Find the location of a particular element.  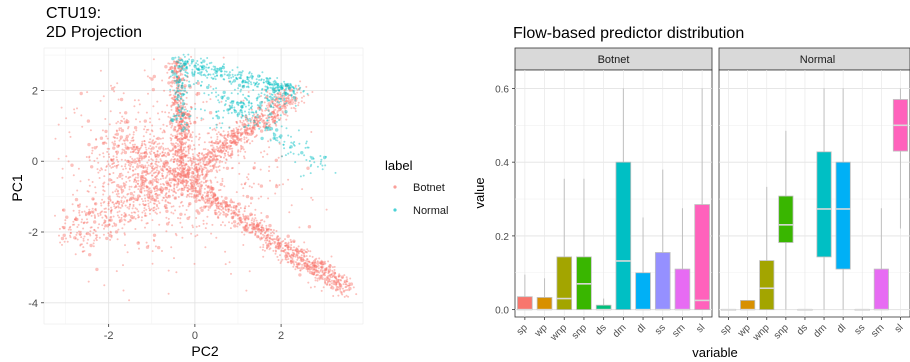

box-body is located at coordinates (525, 303).